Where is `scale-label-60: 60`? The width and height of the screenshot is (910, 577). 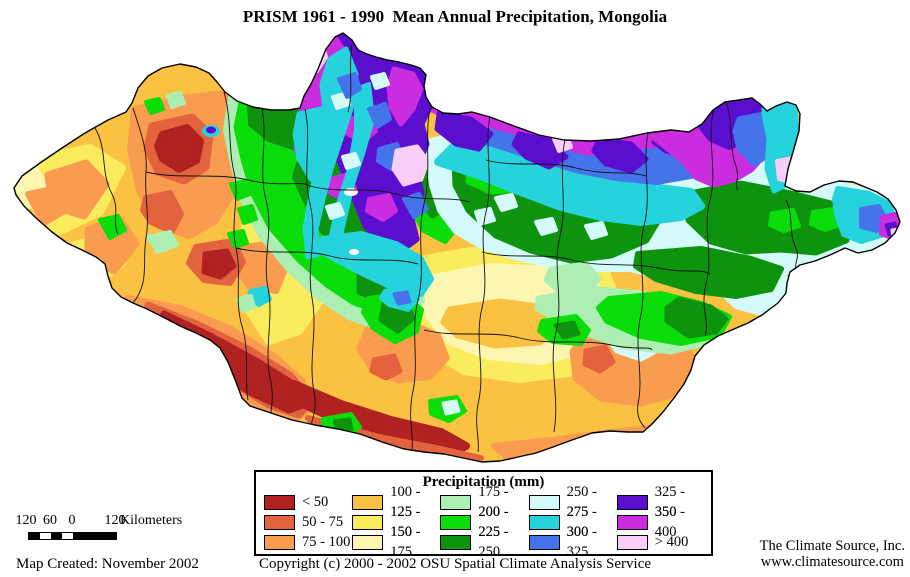 scale-label-60: 60 is located at coordinates (50, 520).